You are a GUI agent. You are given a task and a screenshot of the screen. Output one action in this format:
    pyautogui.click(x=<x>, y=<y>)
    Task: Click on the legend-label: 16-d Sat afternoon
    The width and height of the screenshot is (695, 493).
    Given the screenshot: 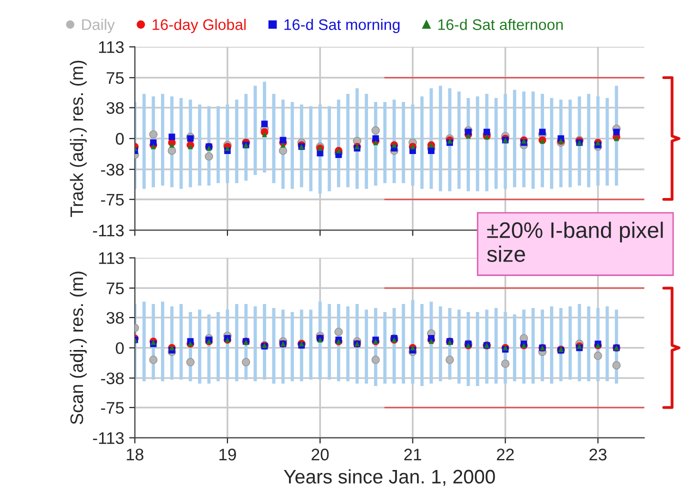 What is the action you would take?
    pyautogui.click(x=500, y=24)
    